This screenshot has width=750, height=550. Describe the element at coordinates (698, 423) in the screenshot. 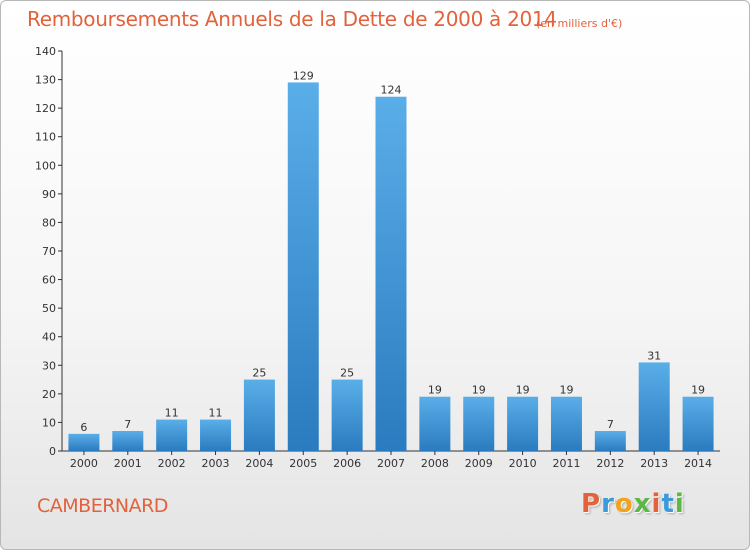

I see `bar-2014` at that location.